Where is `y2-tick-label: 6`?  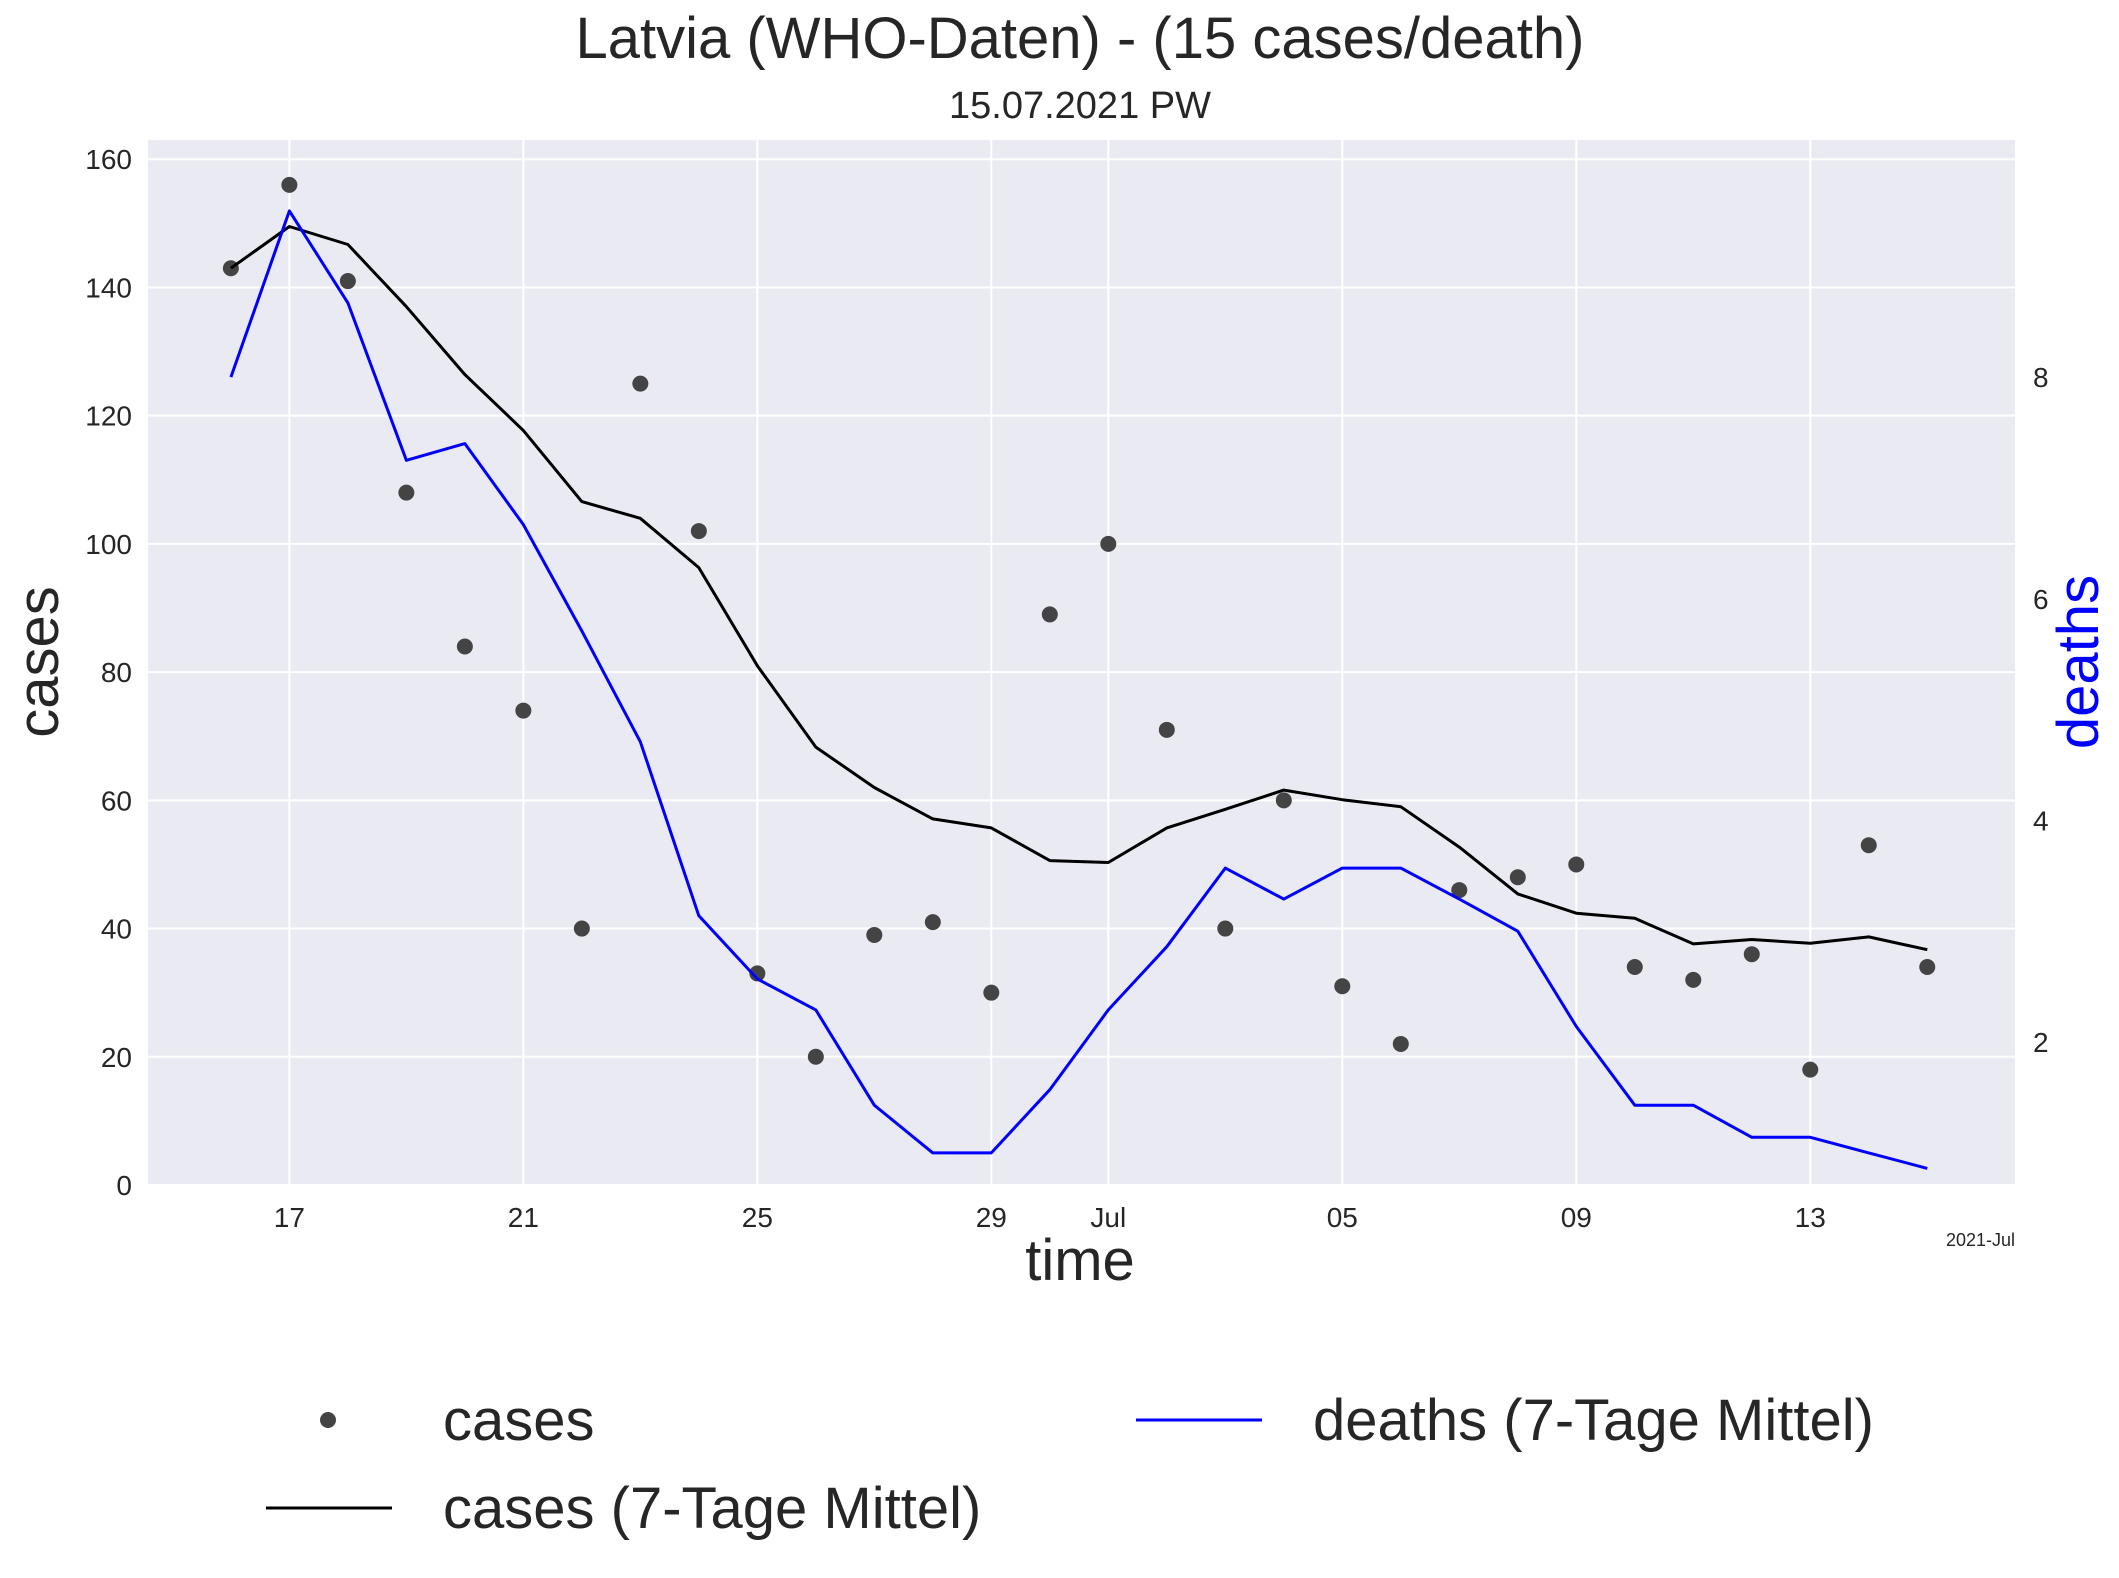 y2-tick-label: 6 is located at coordinates (2041, 599).